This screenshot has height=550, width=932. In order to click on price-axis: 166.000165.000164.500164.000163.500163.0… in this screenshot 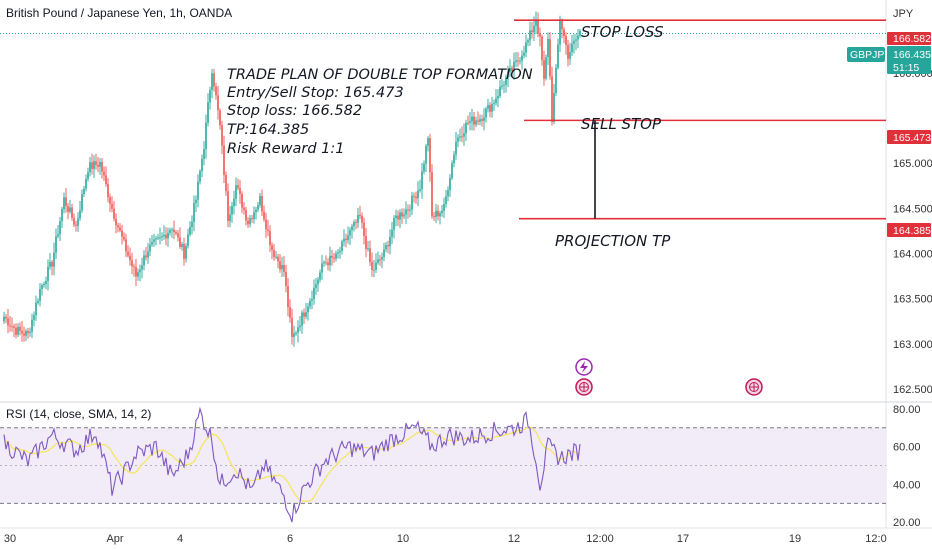, I will do `click(912, 232)`.